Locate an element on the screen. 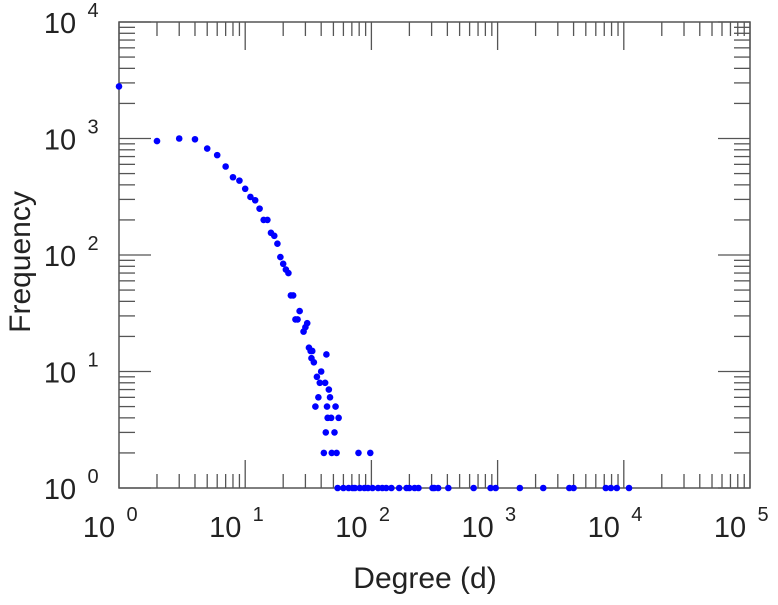 The height and width of the screenshot is (605, 778). y-tick-label-exponent: 1 is located at coordinates (92, 361).